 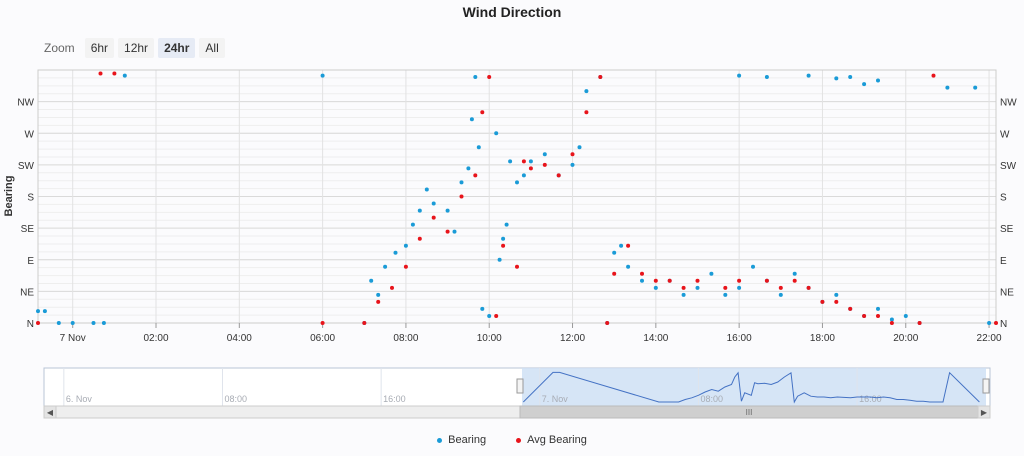 What do you see at coordinates (557, 440) in the screenshot?
I see `legend-avg-bearing-label: Avg Bearing` at bounding box center [557, 440].